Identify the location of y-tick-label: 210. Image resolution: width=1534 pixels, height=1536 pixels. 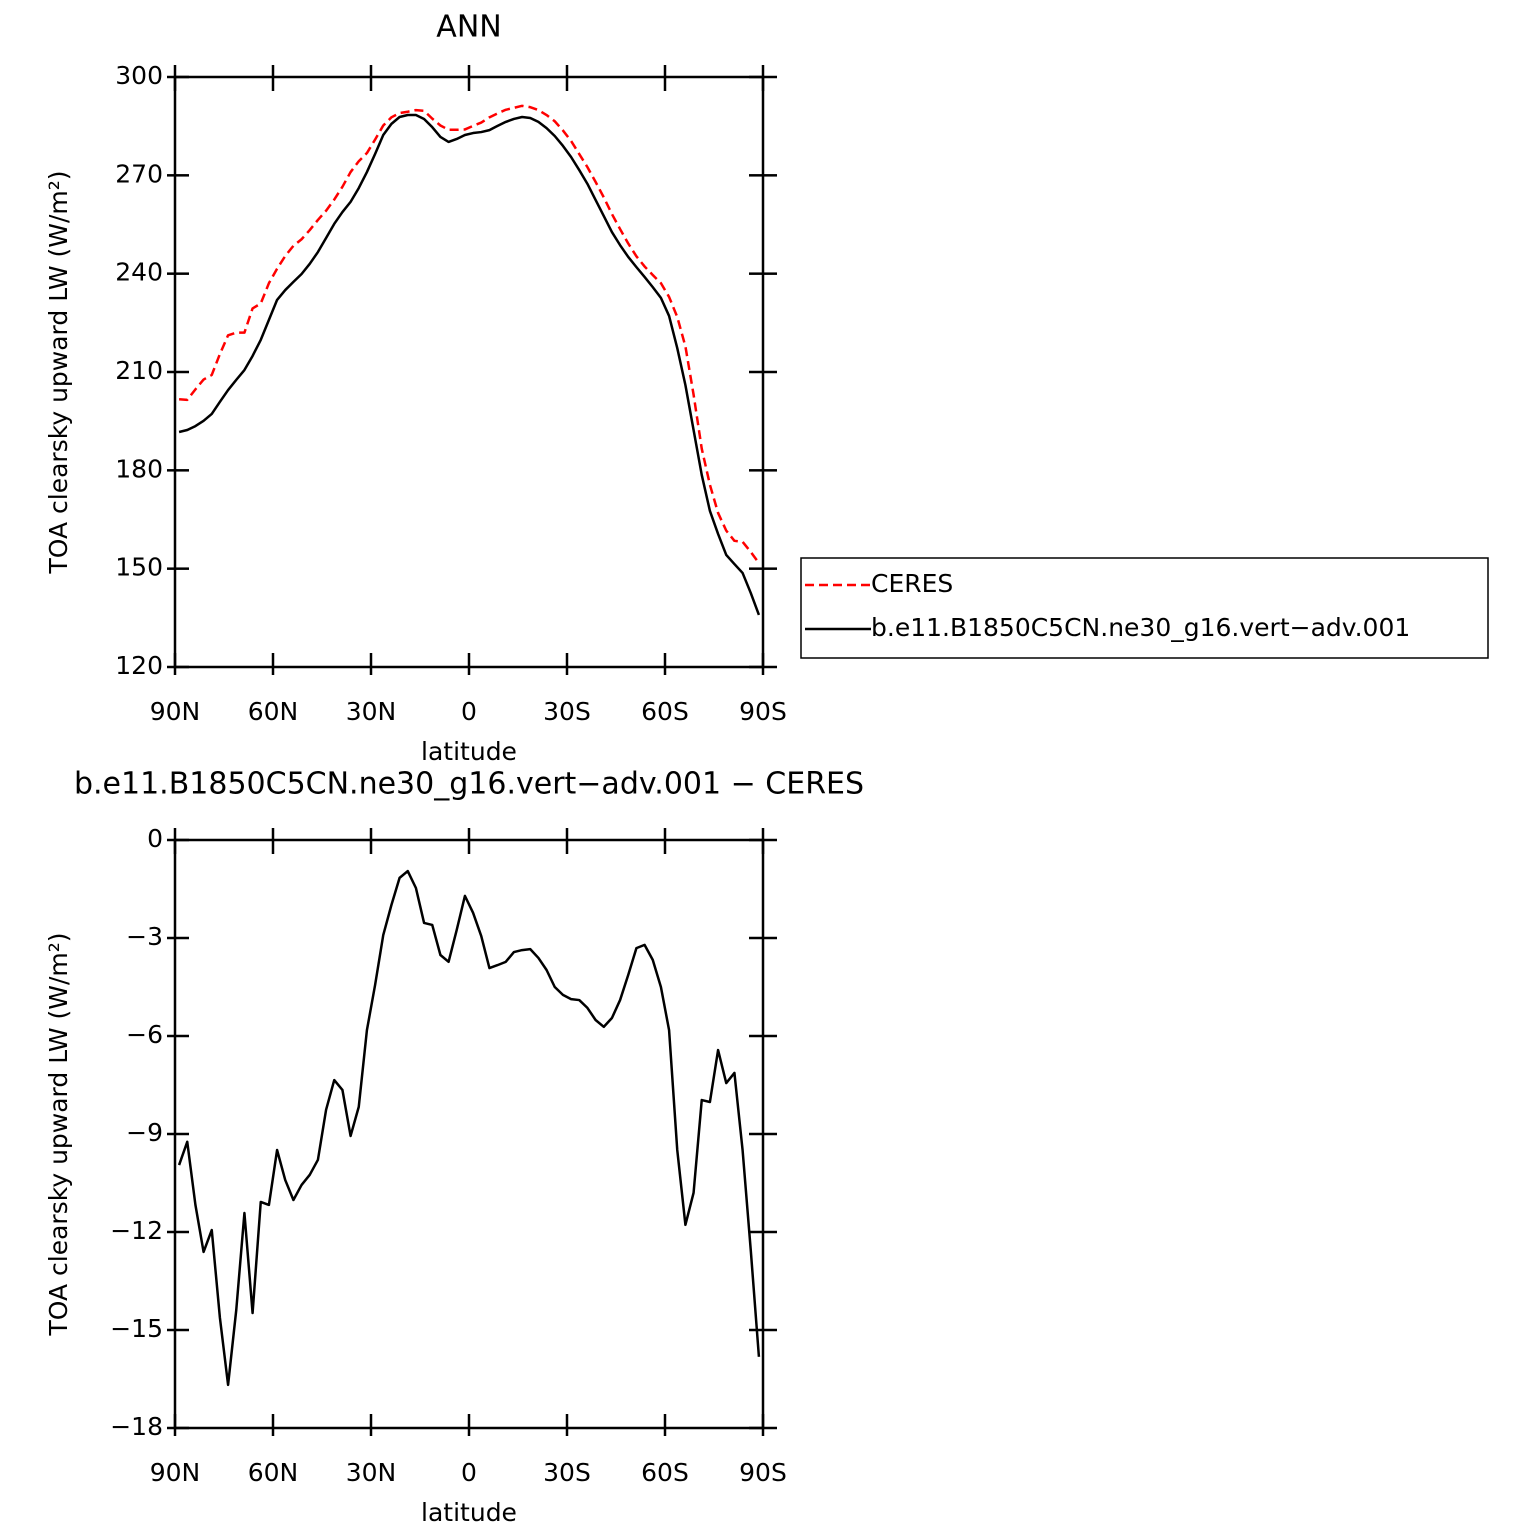
(139, 370).